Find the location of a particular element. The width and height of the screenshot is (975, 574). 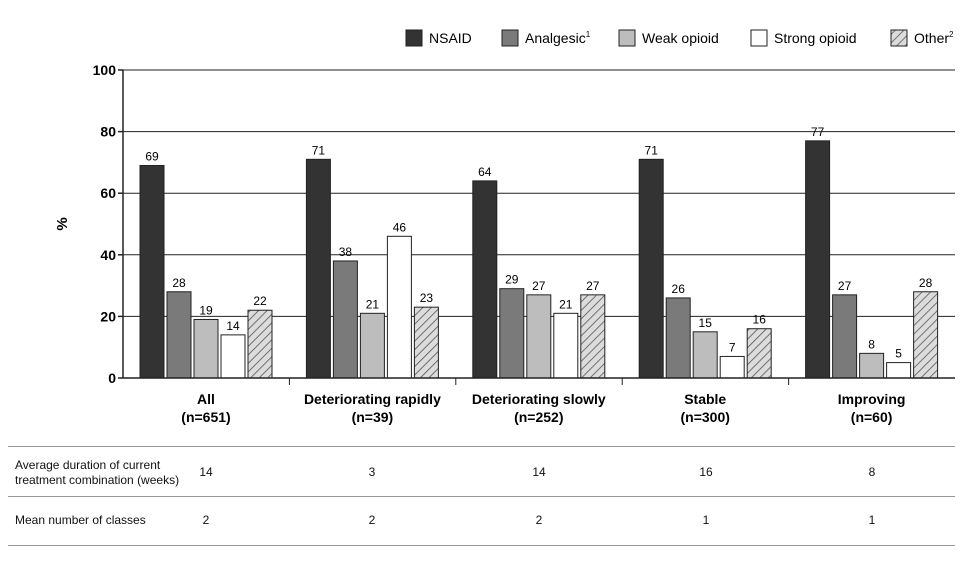

legend-item: Strong opioid is located at coordinates (803, 38).